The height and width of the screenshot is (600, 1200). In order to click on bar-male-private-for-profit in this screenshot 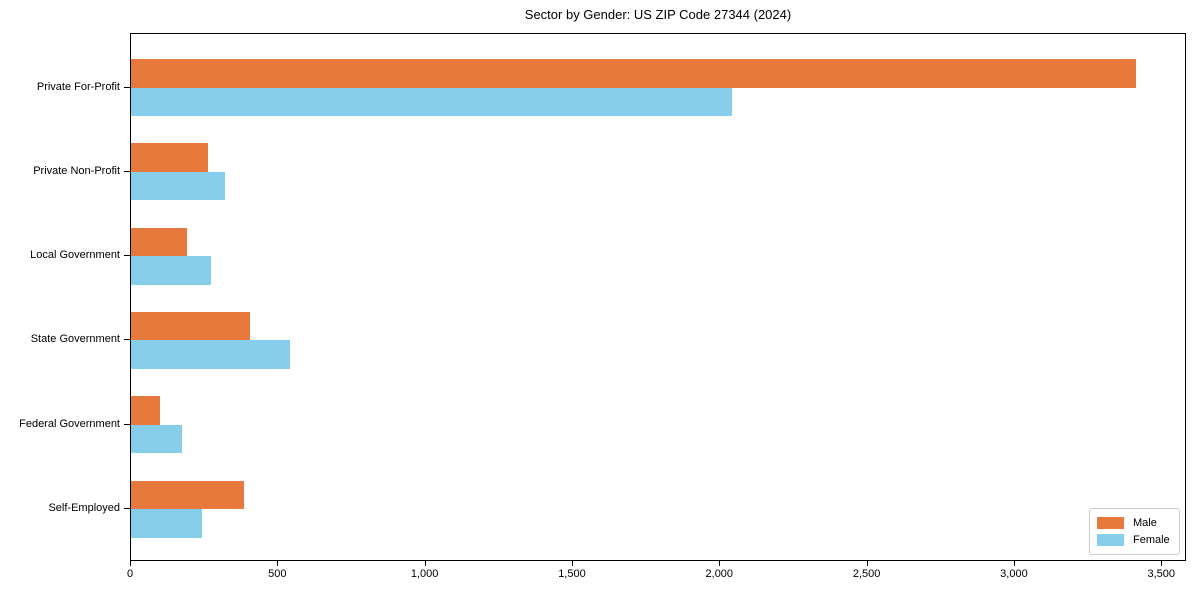, I will do `click(633, 73)`.